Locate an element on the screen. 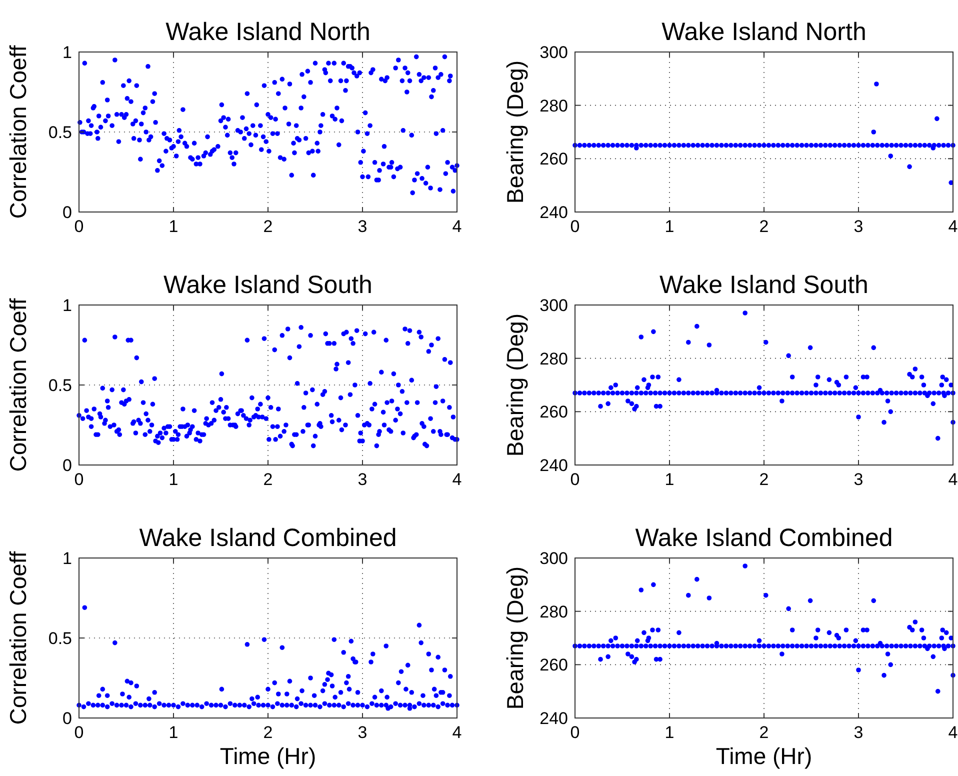  y-tick-label: 1 is located at coordinates (67, 305).